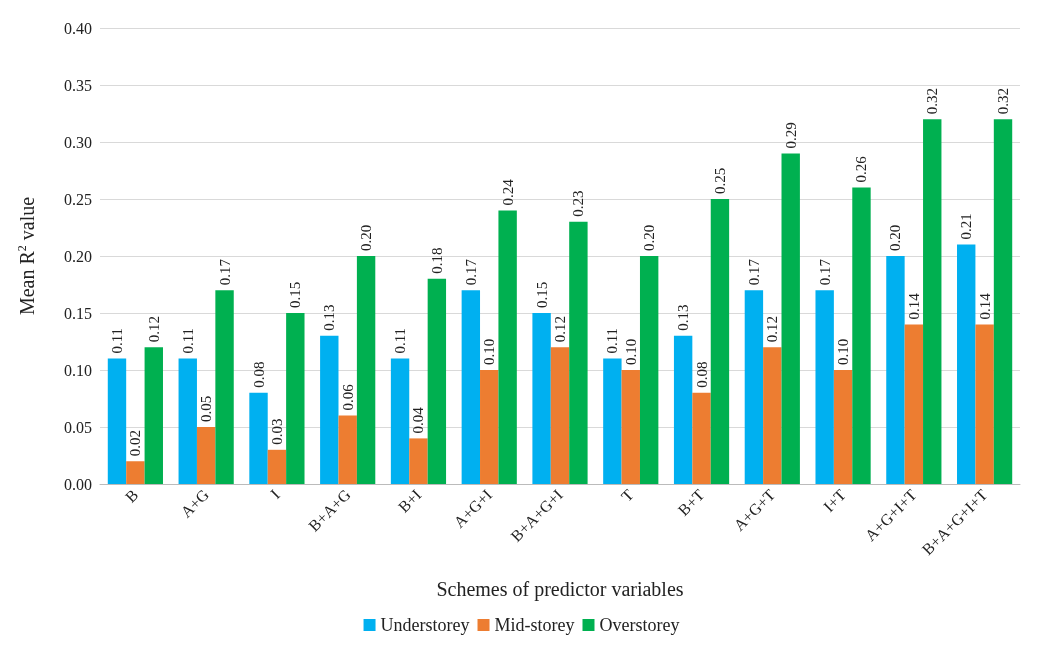 The height and width of the screenshot is (652, 1043). What do you see at coordinates (425, 625) in the screenshot?
I see `legend-label: Understorey` at bounding box center [425, 625].